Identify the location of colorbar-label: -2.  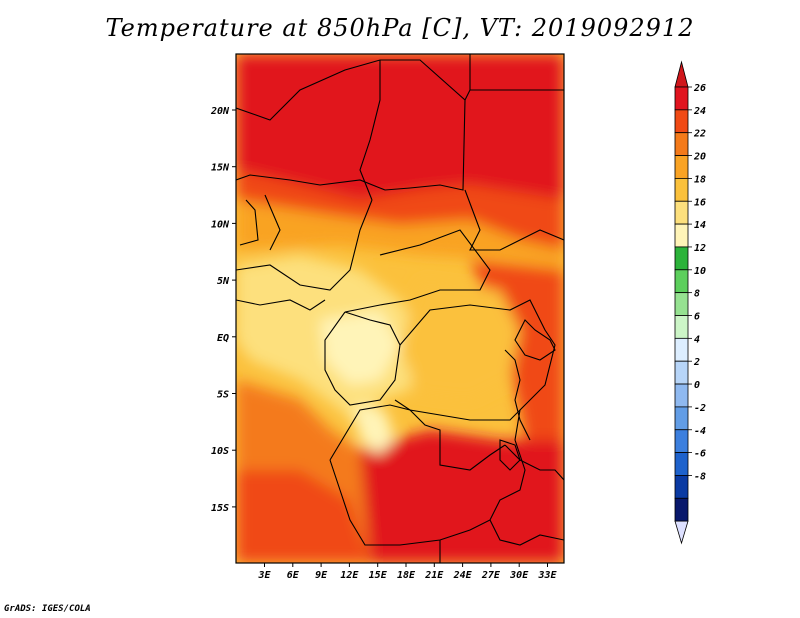
(700, 408).